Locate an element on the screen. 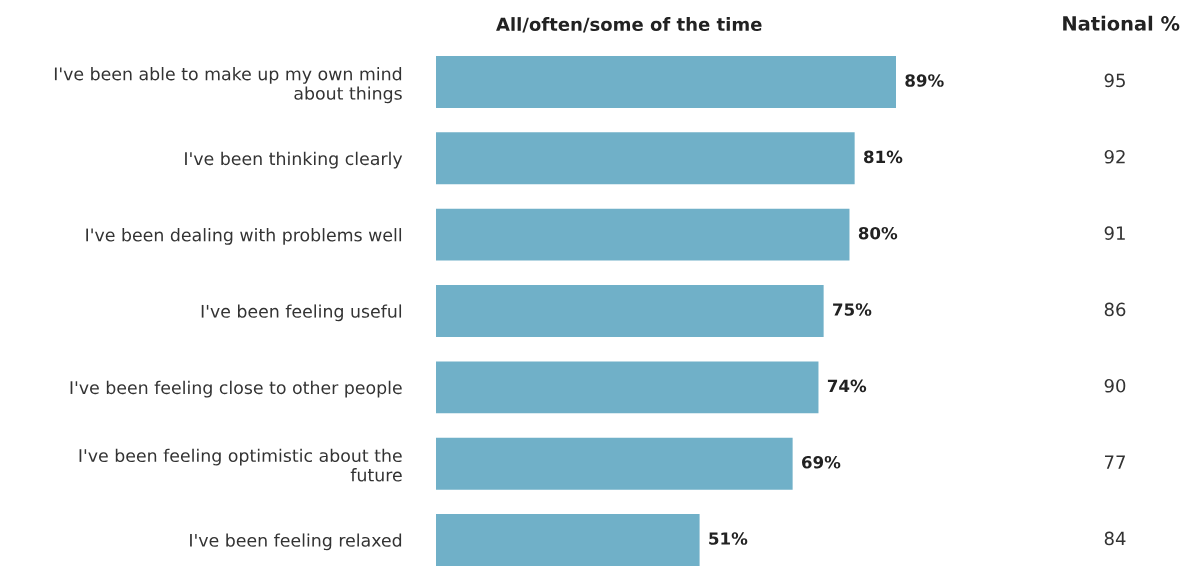  y-tick-label: I've been feeling optimistic about the future is located at coordinates (240, 465).